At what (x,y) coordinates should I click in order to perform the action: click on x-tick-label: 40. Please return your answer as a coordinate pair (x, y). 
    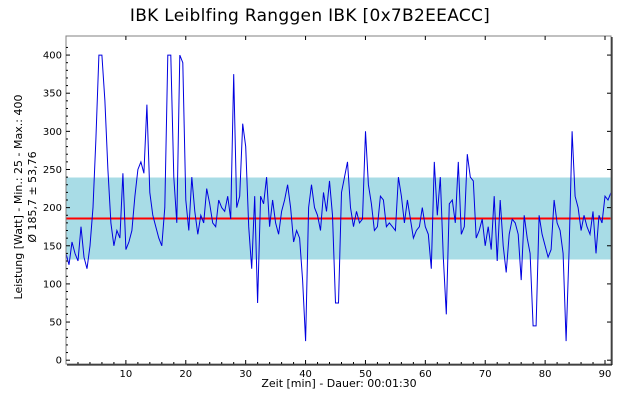
    Looking at the image, I should click on (305, 374).